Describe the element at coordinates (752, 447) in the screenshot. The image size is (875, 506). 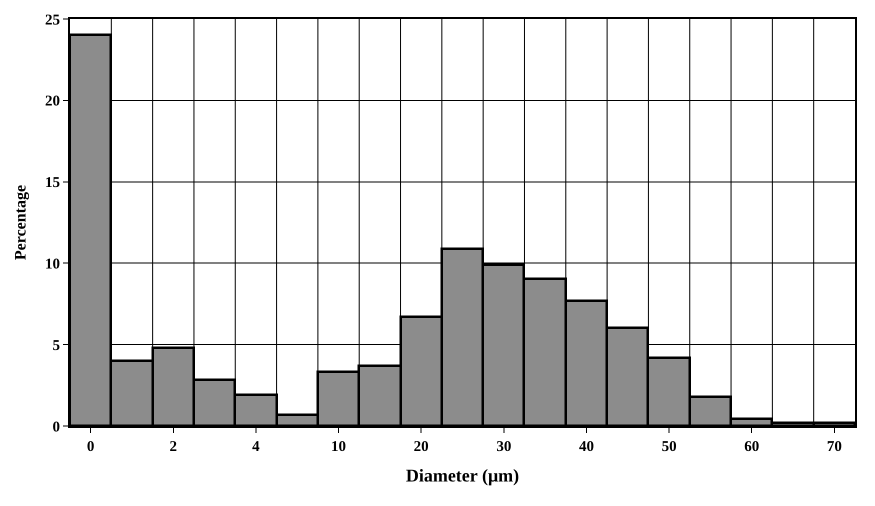
I see `x-tick-label: 60` at that location.